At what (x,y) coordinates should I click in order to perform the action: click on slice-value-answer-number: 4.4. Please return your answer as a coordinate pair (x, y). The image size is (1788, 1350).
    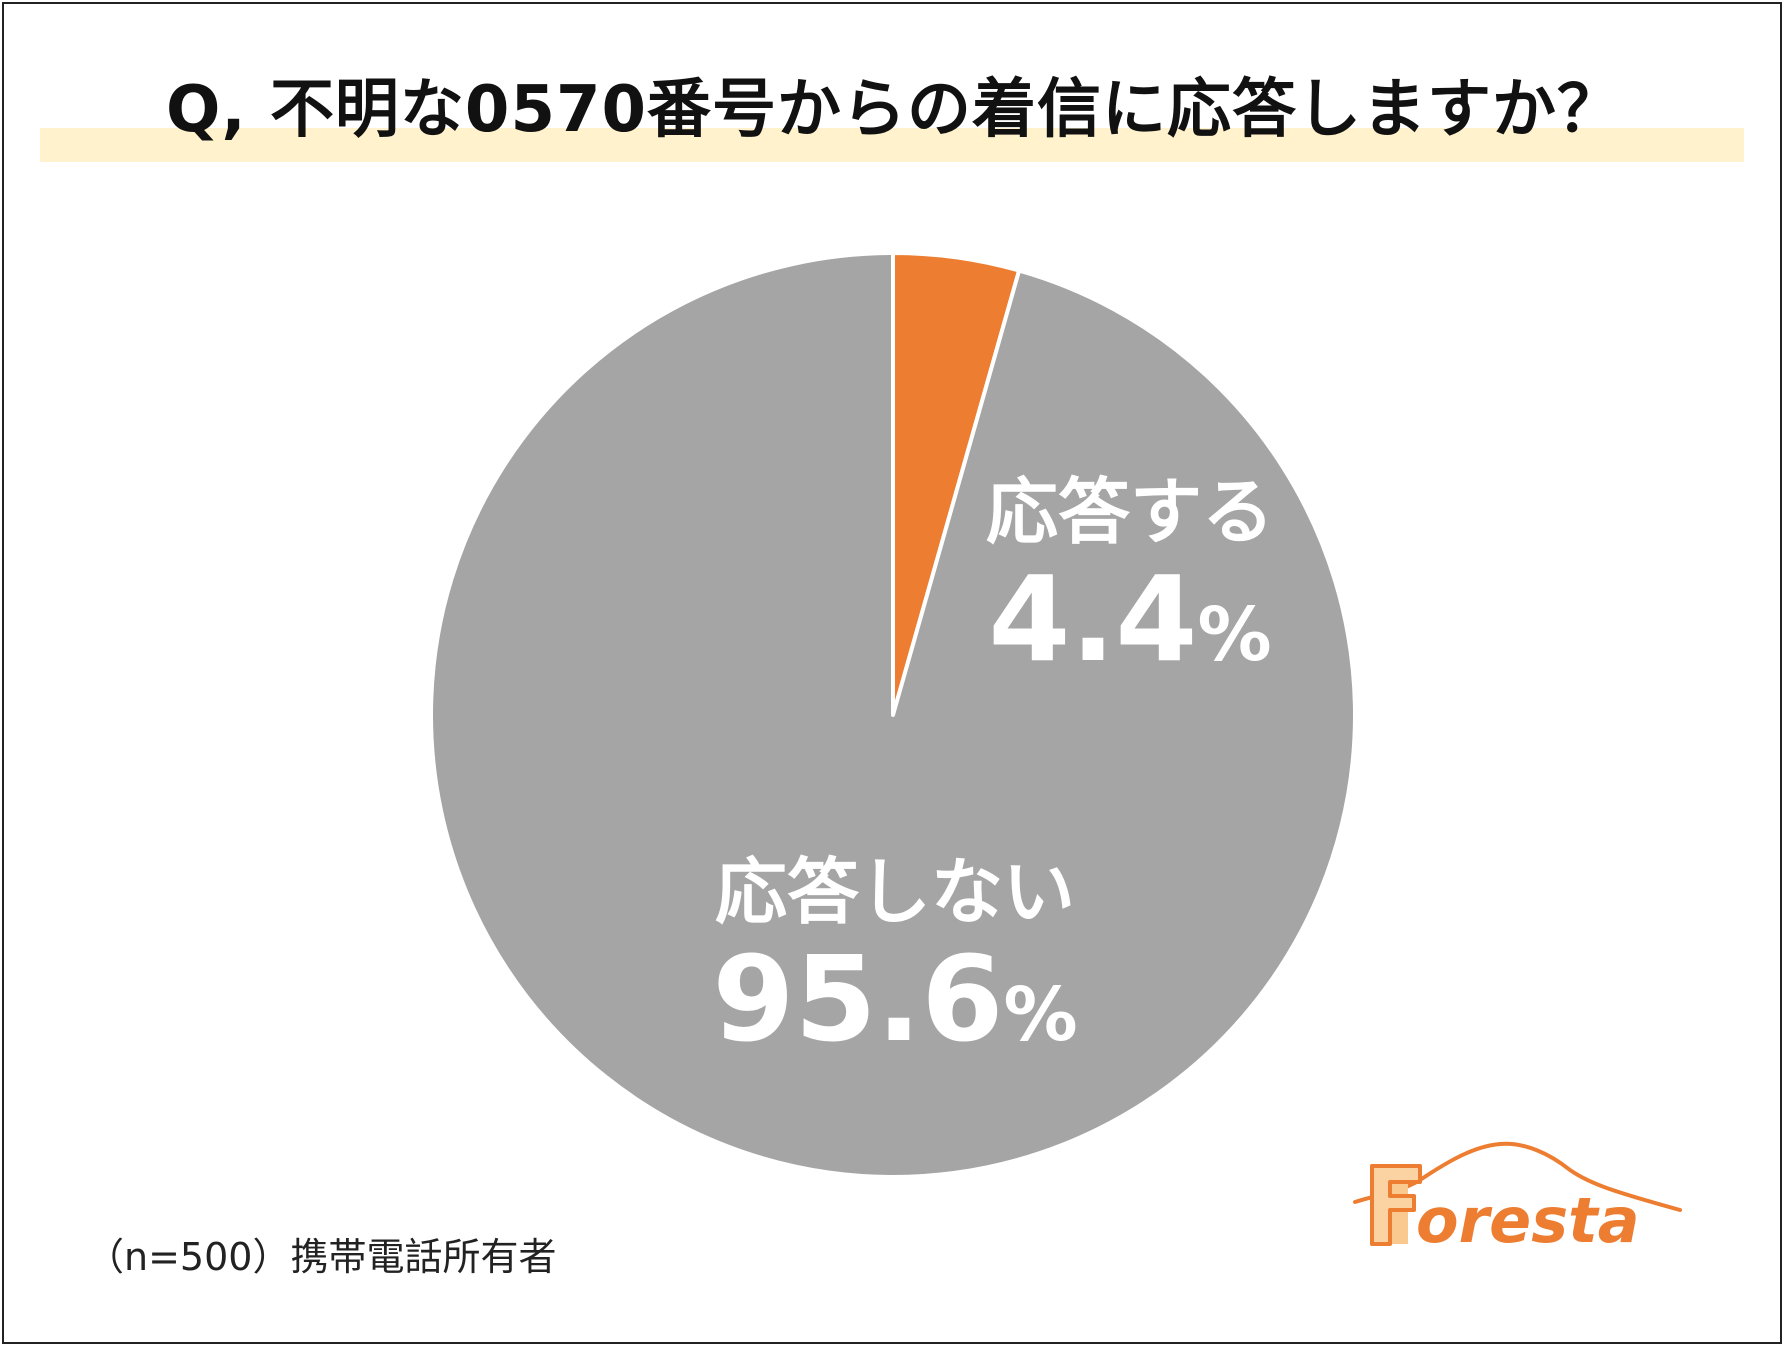
    Looking at the image, I should click on (1093, 619).